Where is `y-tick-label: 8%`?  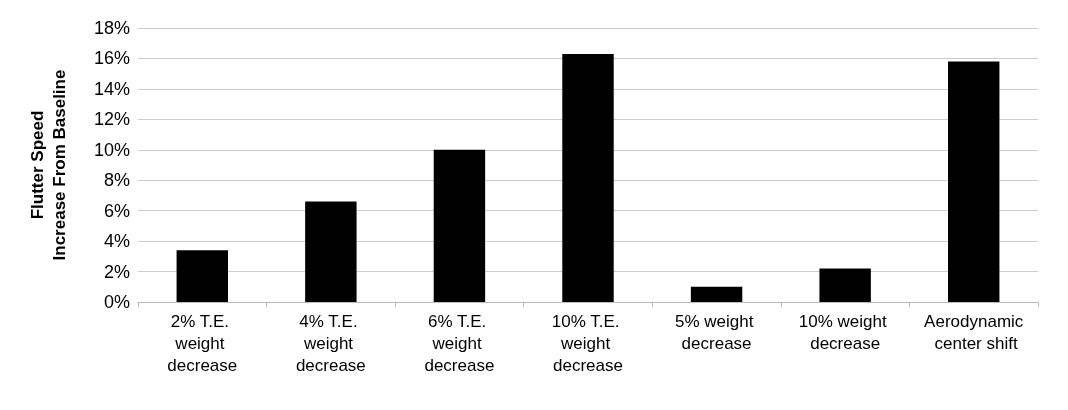 y-tick-label: 8% is located at coordinates (116, 180).